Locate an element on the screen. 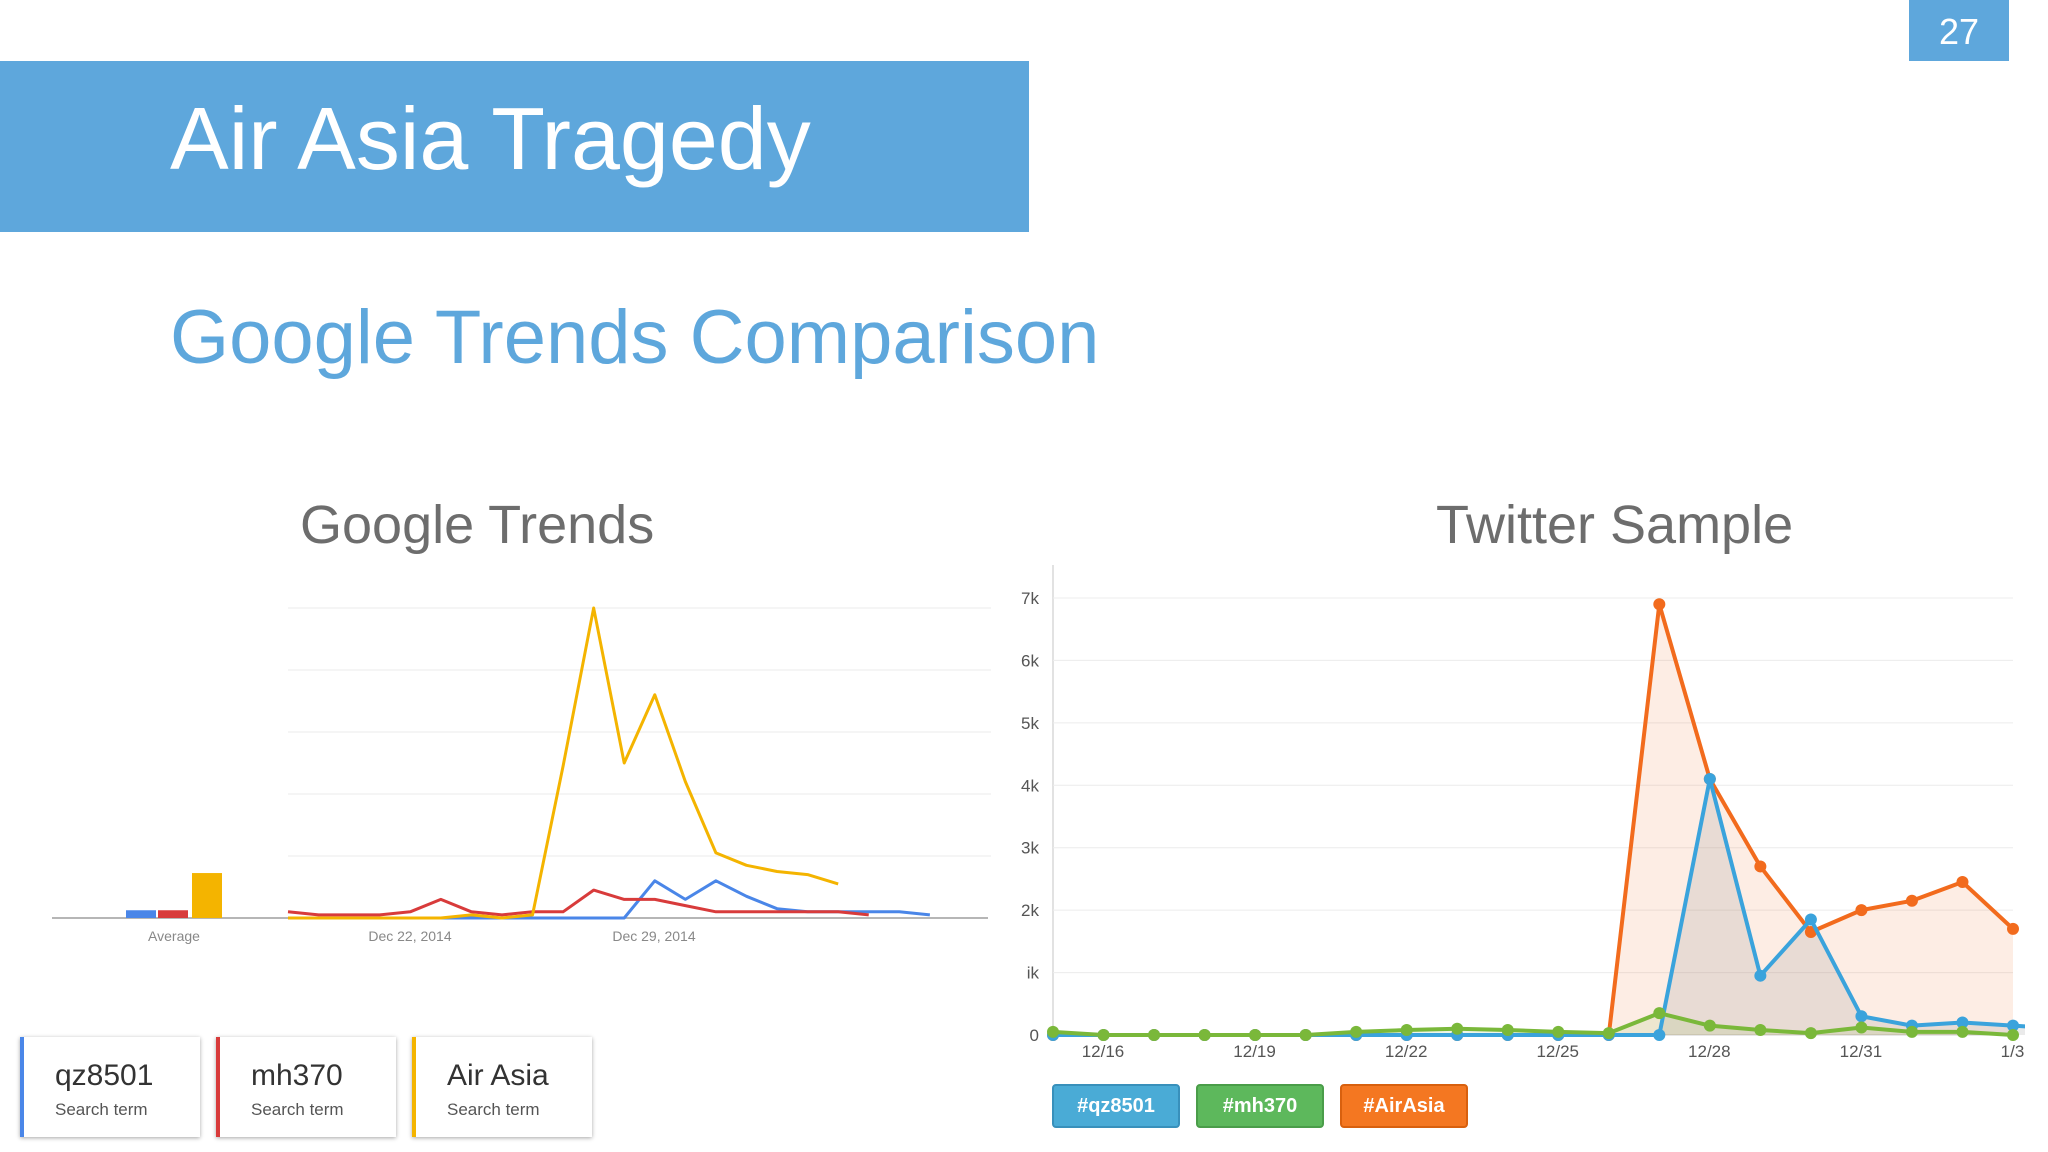 The width and height of the screenshot is (2048, 1152). average-bar-air-asia is located at coordinates (207, 895).